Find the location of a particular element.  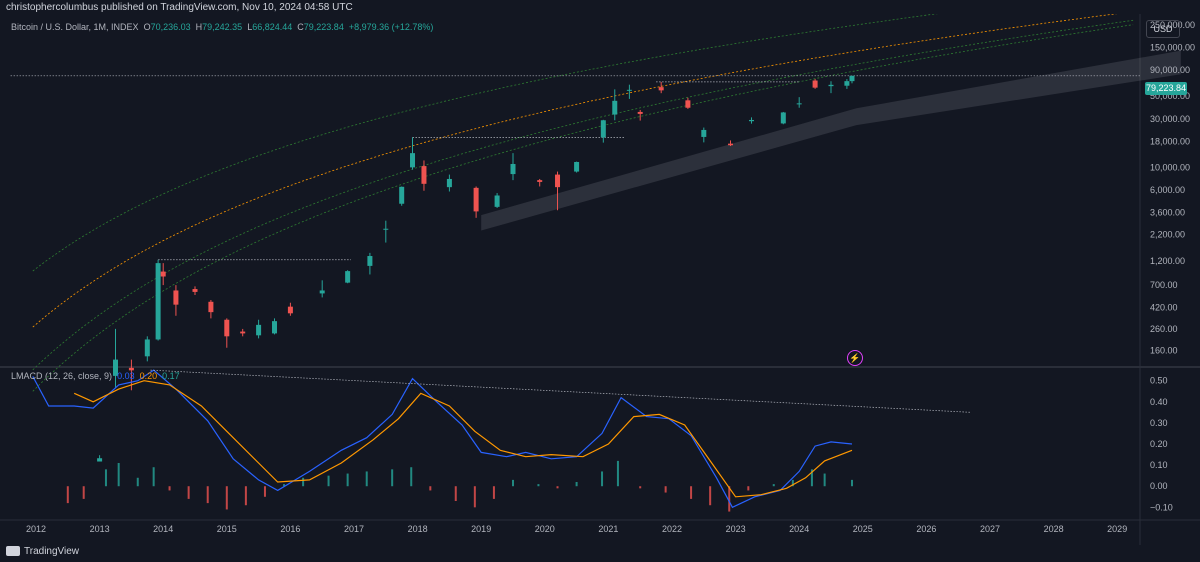

time-tick-label: 2025 is located at coordinates (863, 529).